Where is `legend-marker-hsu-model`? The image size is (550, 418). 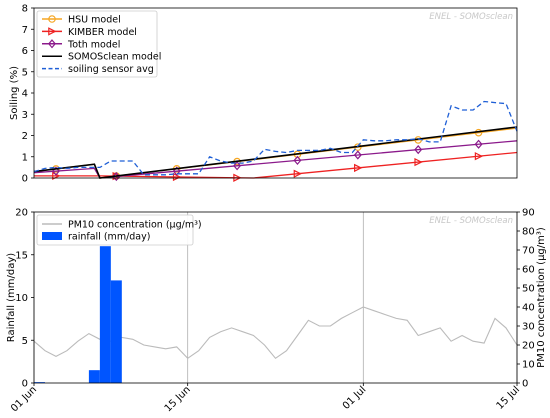 legend-marker-hsu-model is located at coordinates (52, 19).